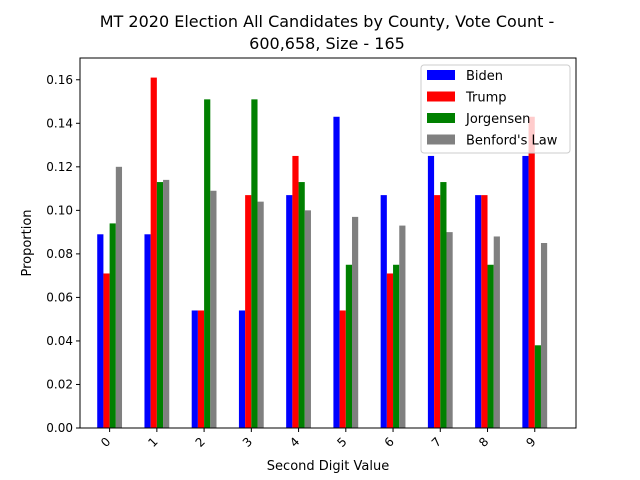 This screenshot has width=640, height=480. I want to click on y-tick-label-8: 0.16, so click(59, 80).